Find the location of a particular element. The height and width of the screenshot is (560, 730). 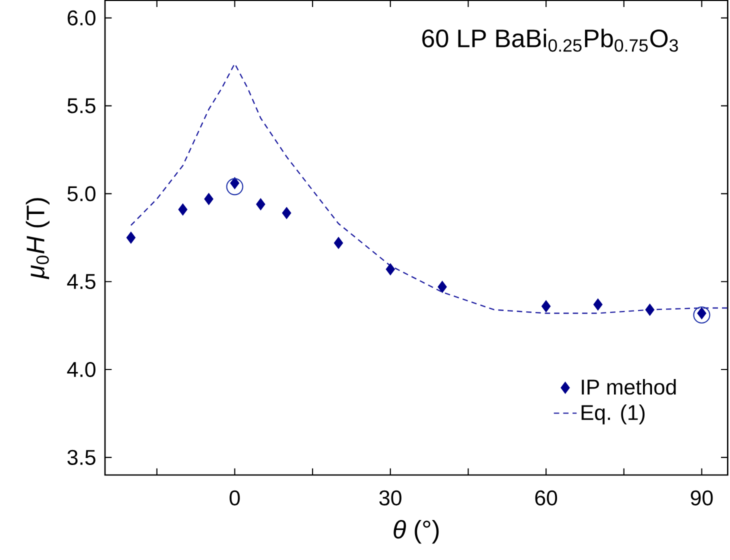

y-tick-label: 5.0 is located at coordinates (81, 194).